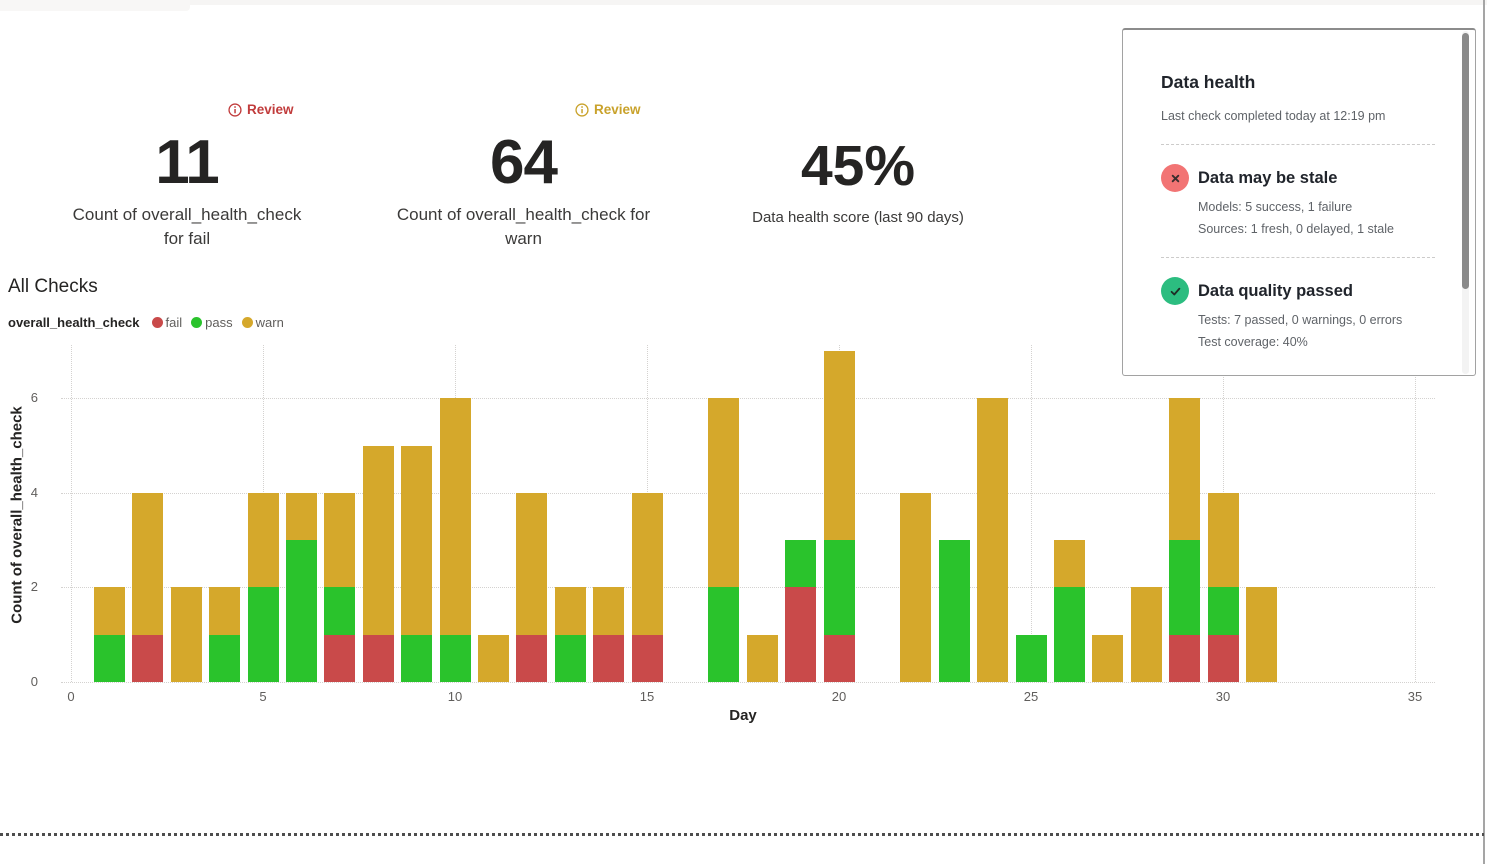  I want to click on kpi-value-fail: 11, so click(187, 162).